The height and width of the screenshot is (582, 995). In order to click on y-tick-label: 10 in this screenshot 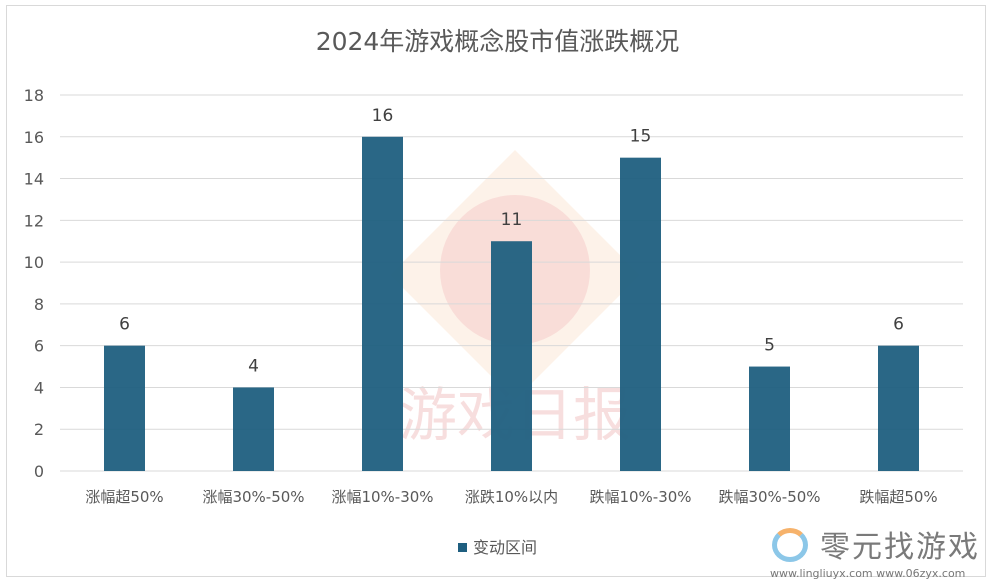, I will do `click(34, 262)`.